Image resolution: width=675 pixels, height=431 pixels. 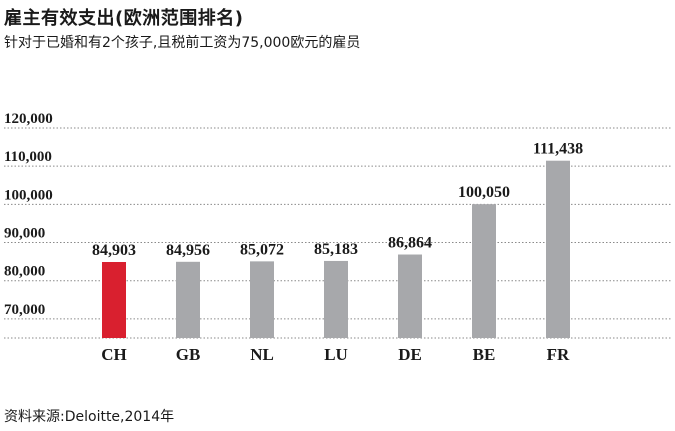 I want to click on x-tick-label: NL, so click(x=262, y=354).